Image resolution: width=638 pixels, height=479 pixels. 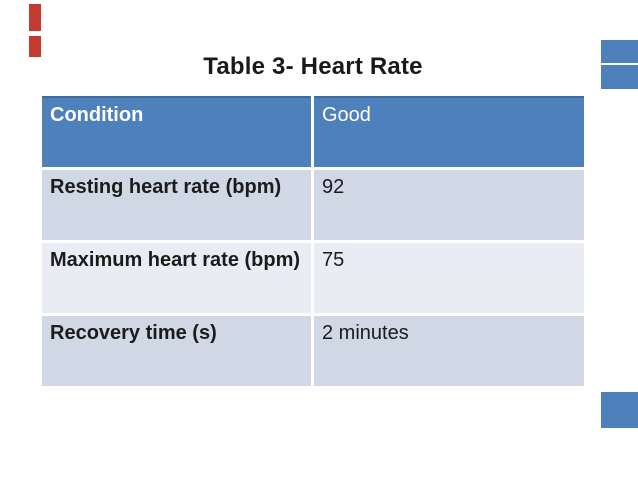 What do you see at coordinates (35, 46) in the screenshot?
I see `red-accent-bar-lower` at bounding box center [35, 46].